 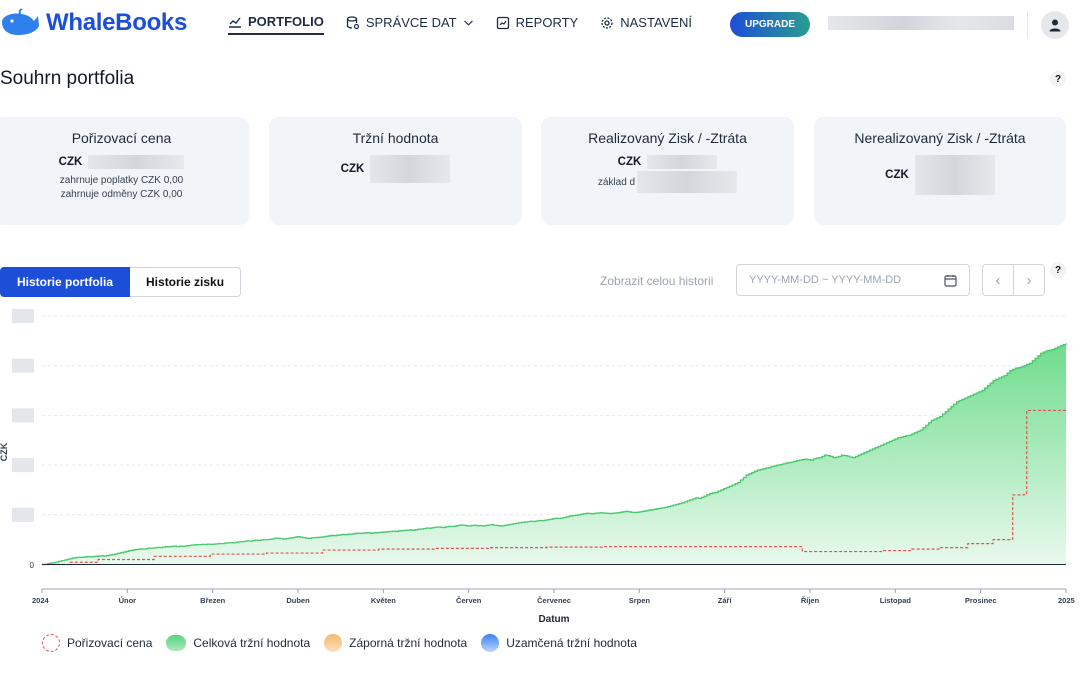 I want to click on legend-item-market-value: Celková tržní hodnota, so click(x=238, y=643).